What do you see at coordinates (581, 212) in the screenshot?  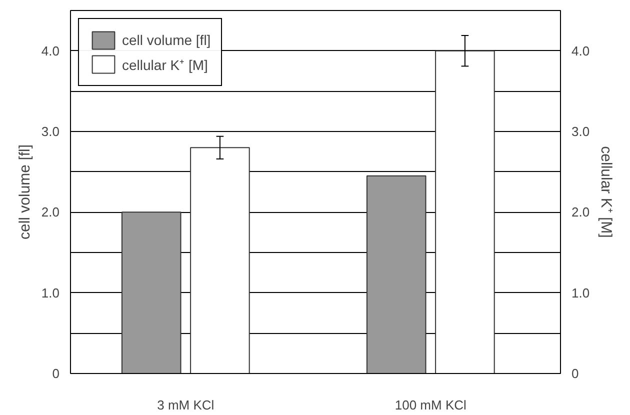 I see `y2-tick-label: 2.0` at bounding box center [581, 212].